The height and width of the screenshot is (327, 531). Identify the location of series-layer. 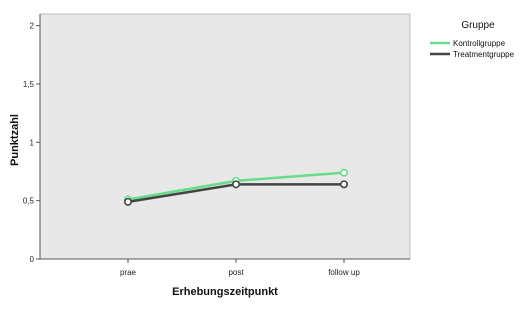
(236, 187).